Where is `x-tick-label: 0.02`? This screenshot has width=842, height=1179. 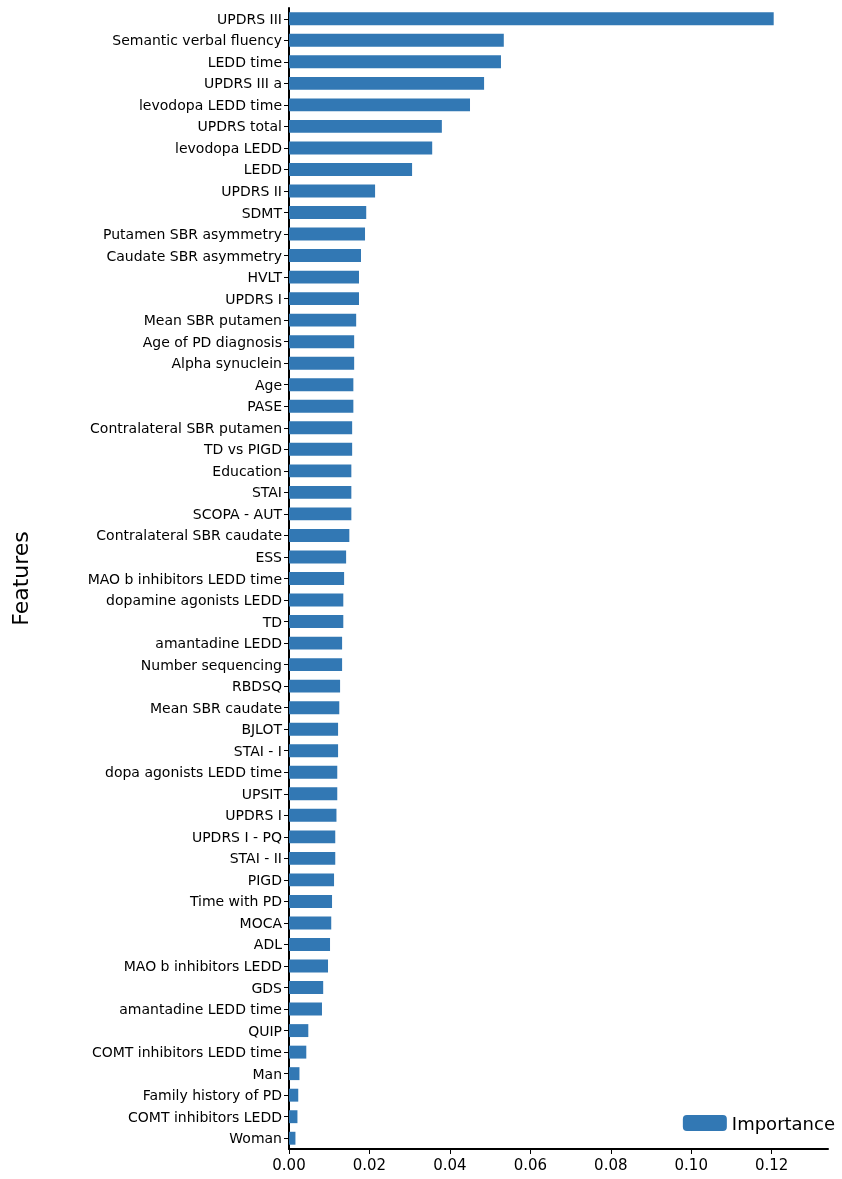 x-tick-label: 0.02 is located at coordinates (369, 1164).